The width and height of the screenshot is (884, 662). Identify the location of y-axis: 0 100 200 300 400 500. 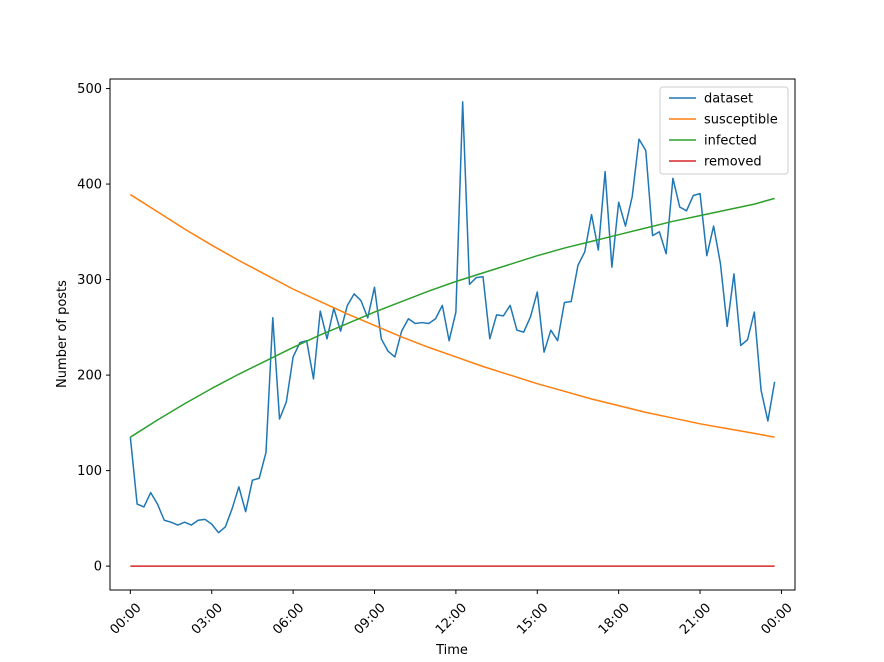
(93, 328).